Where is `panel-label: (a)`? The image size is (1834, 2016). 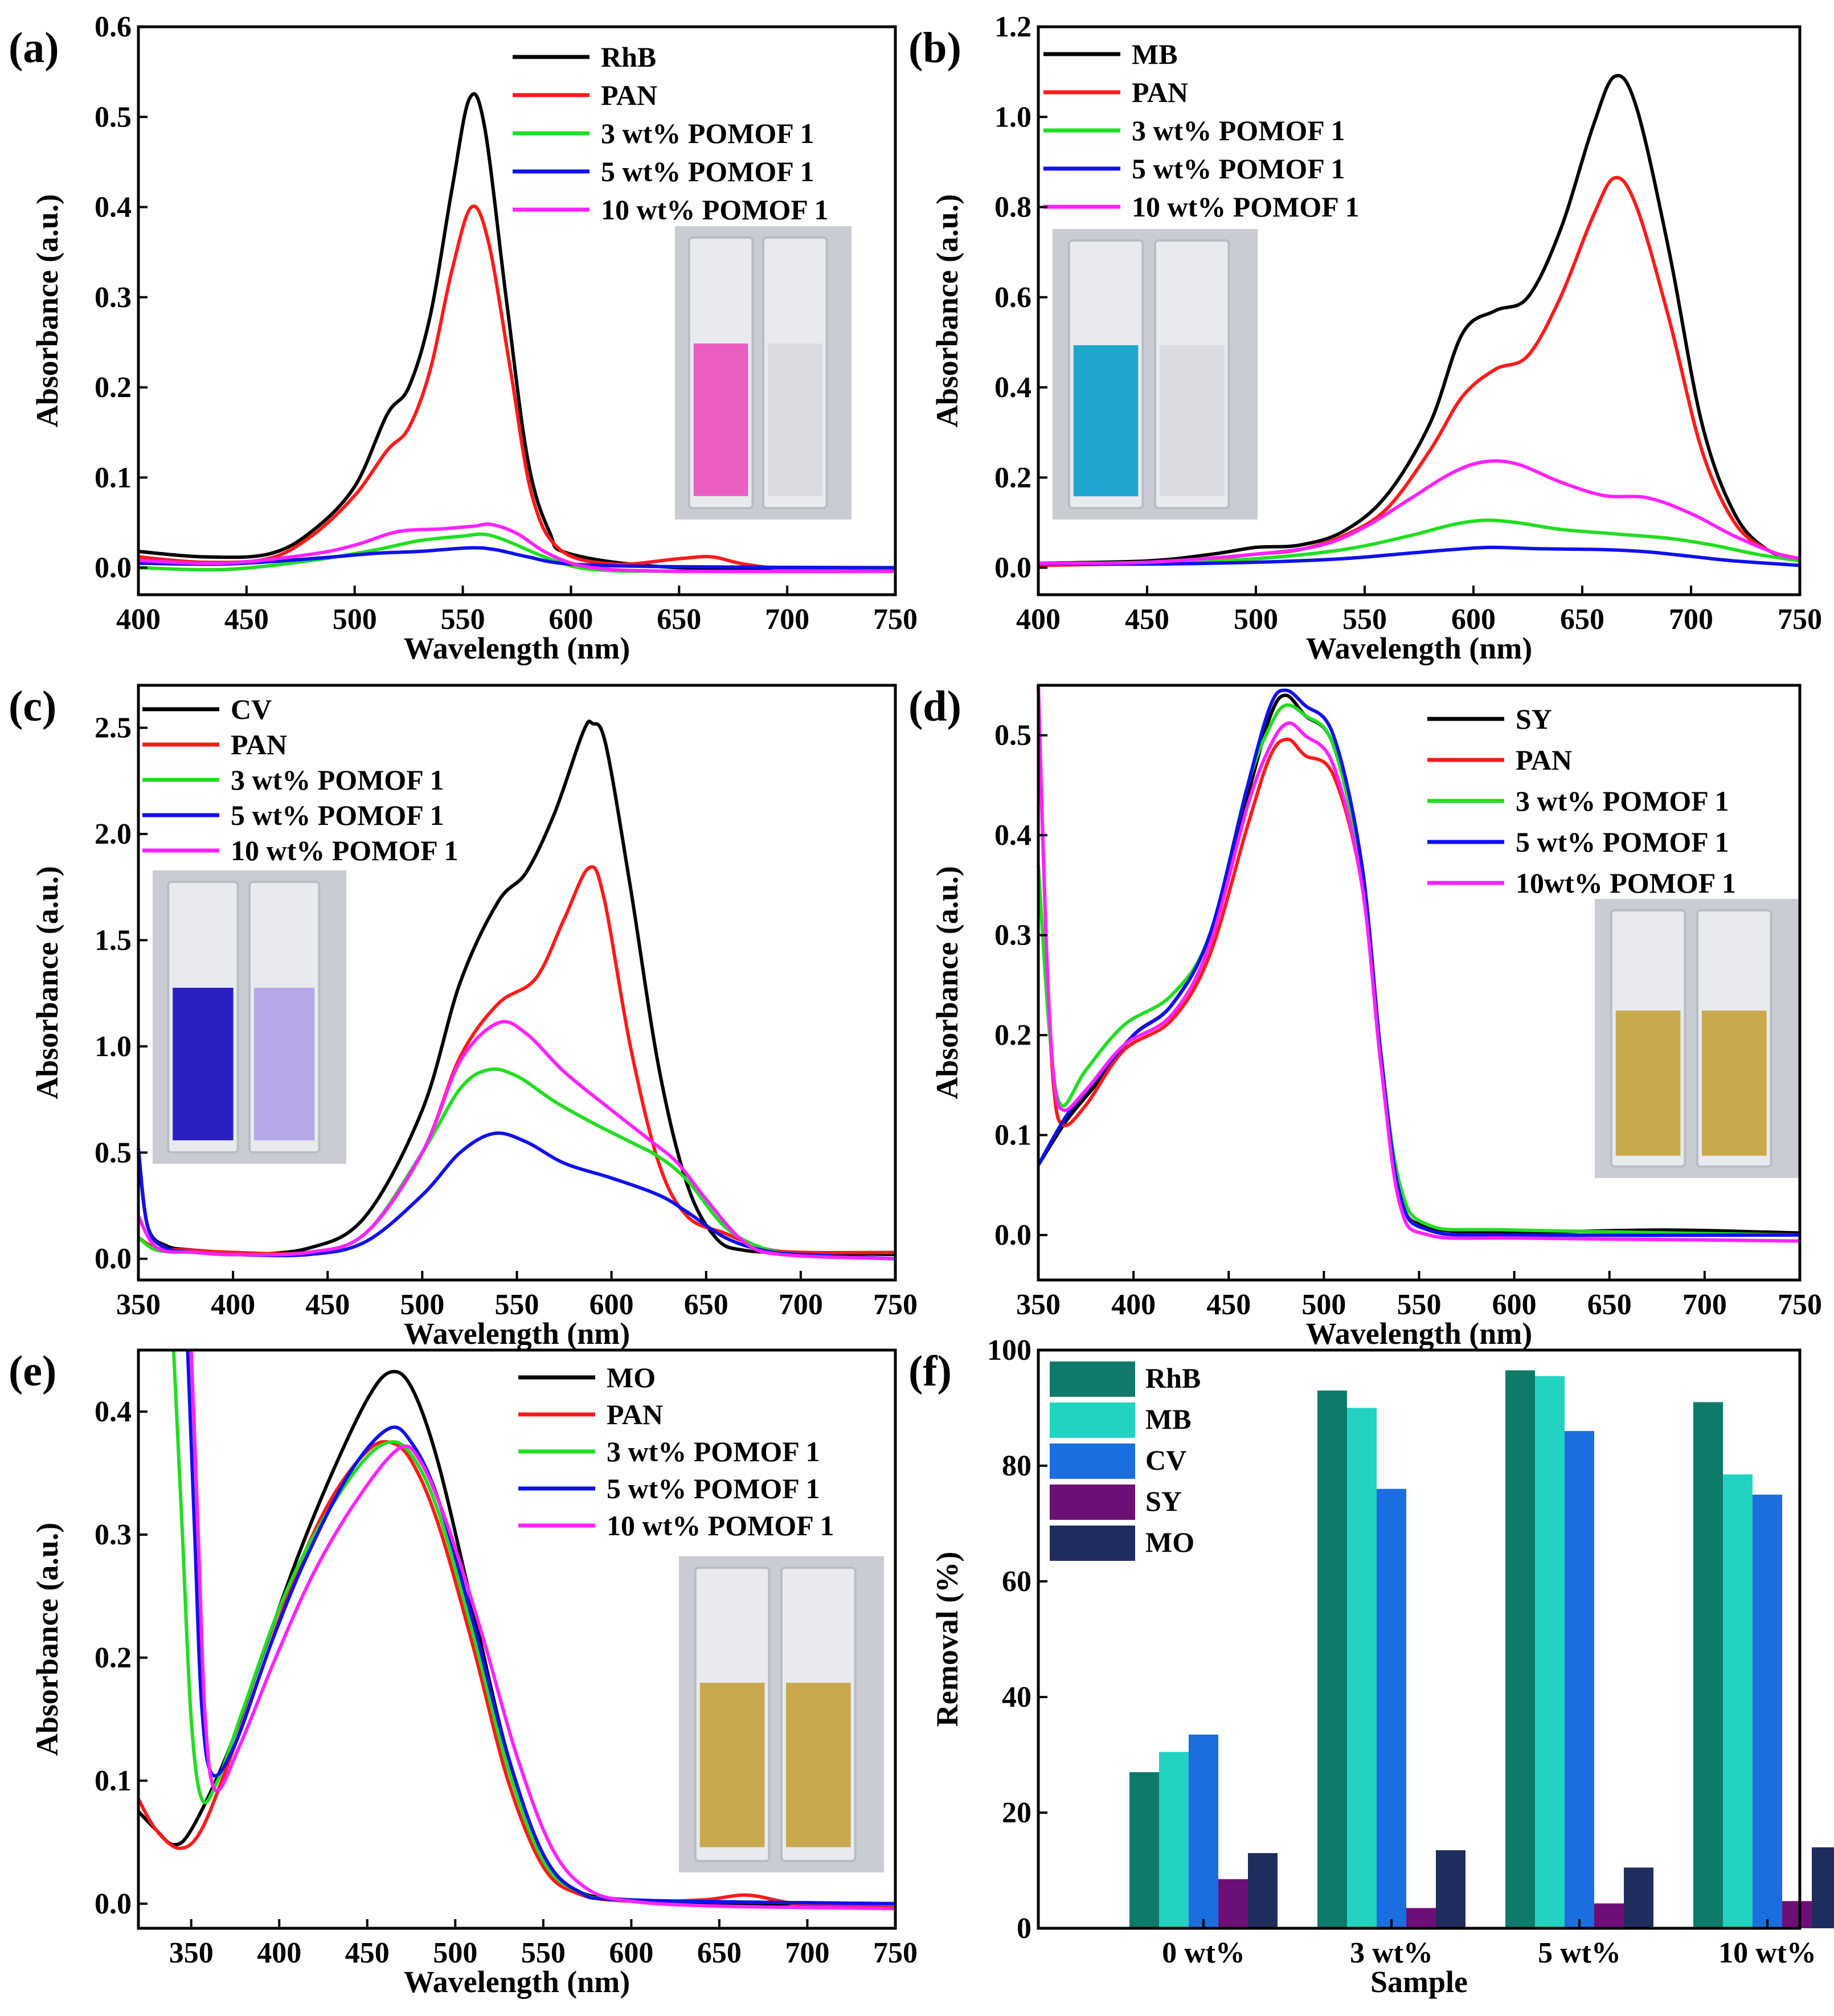
panel-label: (a) is located at coordinates (34, 48).